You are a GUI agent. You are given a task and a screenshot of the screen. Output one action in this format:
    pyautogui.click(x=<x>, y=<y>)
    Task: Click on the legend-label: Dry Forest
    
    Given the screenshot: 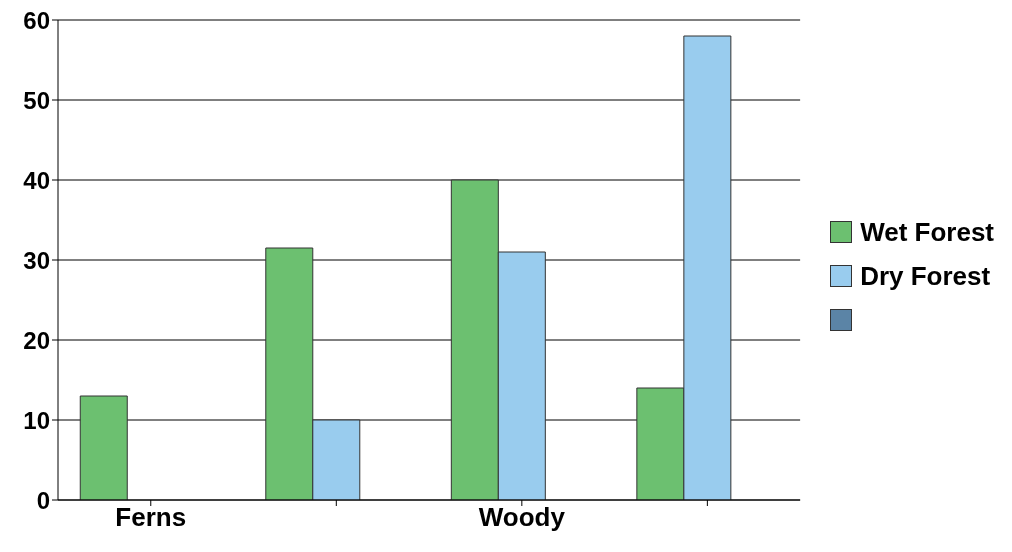 What is the action you would take?
    pyautogui.click(x=925, y=276)
    